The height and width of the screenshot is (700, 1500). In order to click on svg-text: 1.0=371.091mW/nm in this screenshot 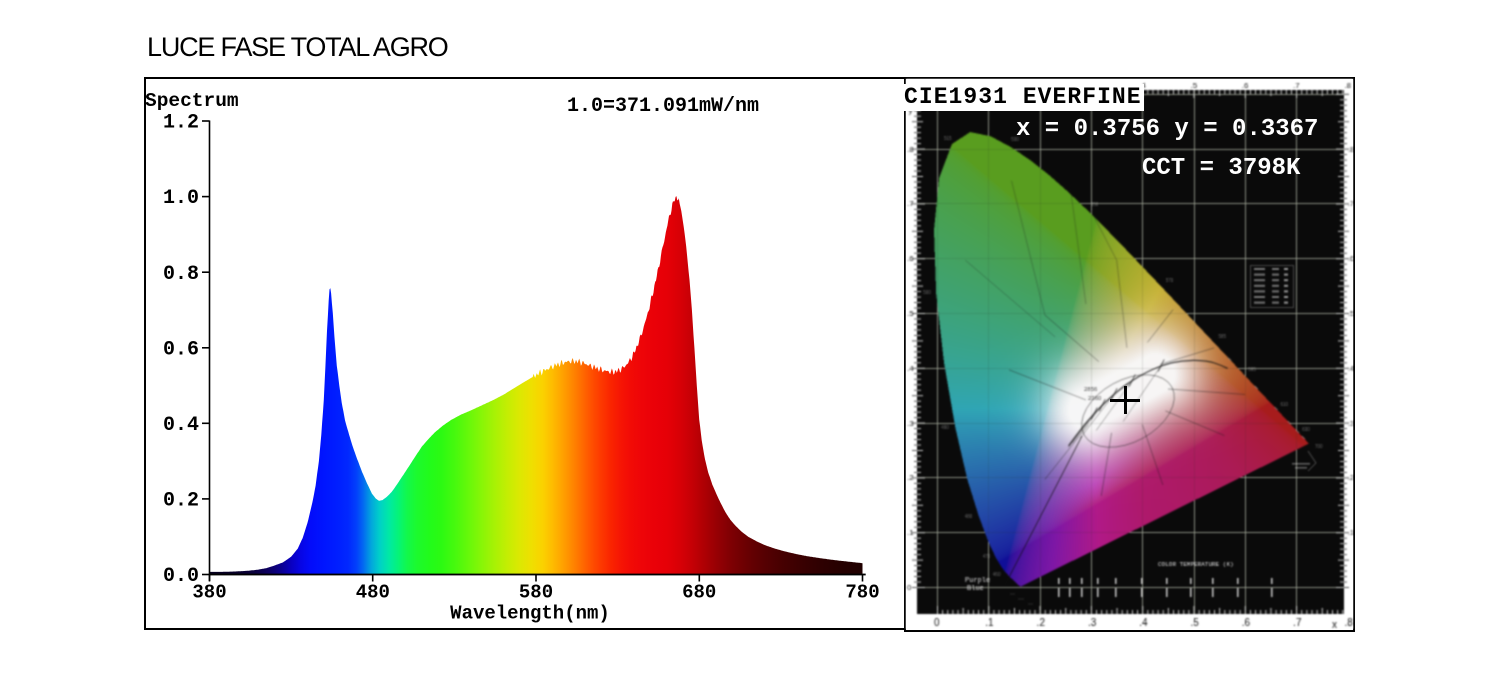, I will do `click(663, 106)`.